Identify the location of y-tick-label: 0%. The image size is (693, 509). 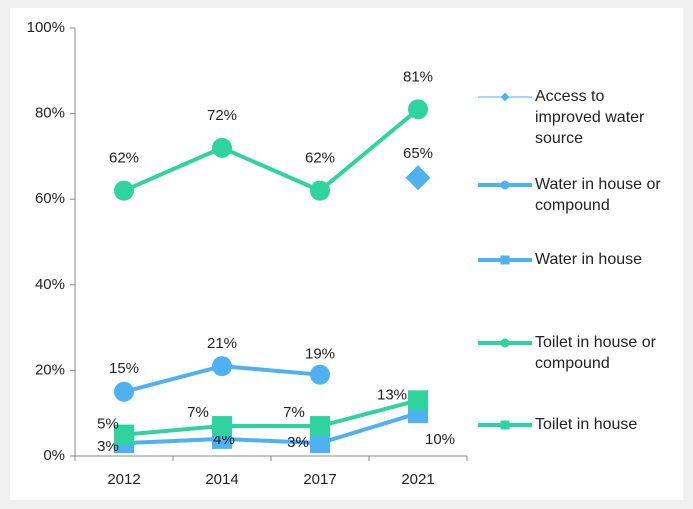
(54, 455).